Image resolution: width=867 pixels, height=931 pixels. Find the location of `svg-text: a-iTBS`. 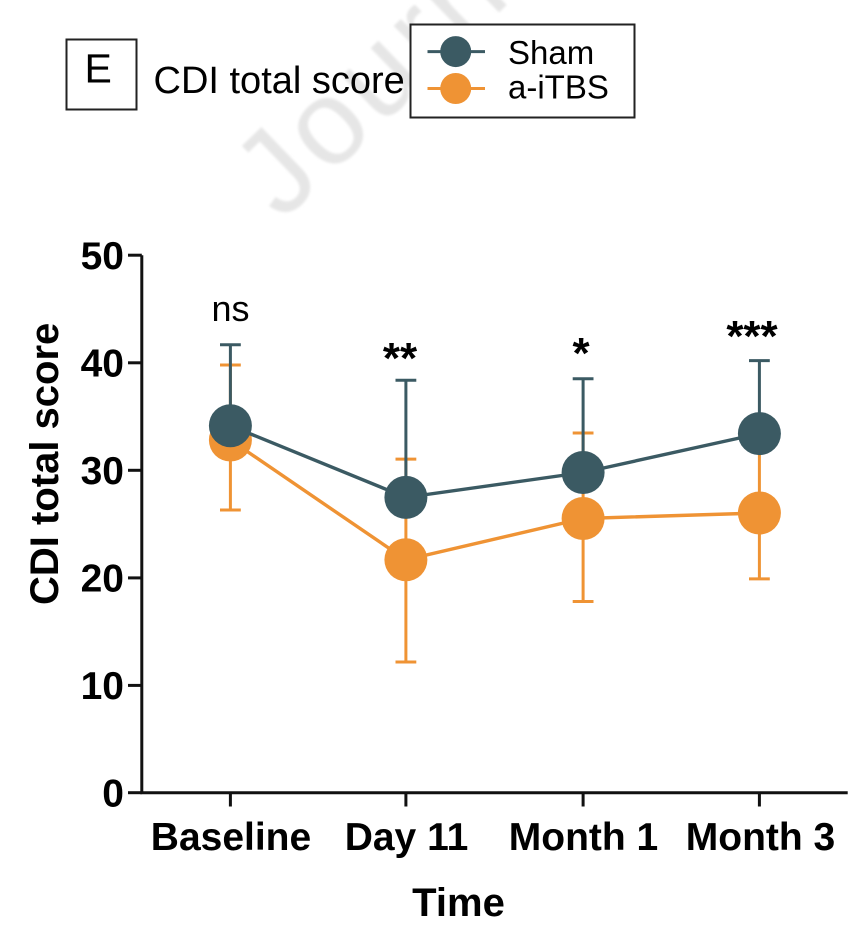

svg-text: a-iTBS is located at coordinates (558, 86).